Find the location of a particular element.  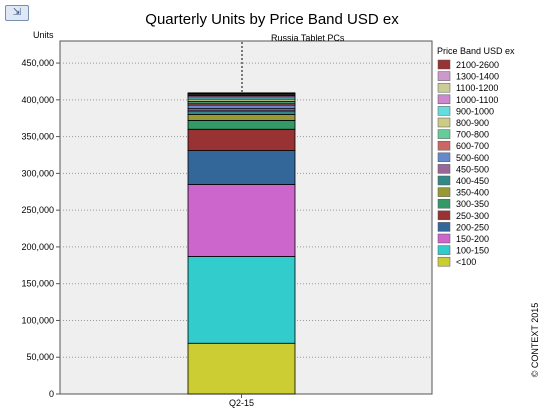

copyright-text: © CONTEXT 2015 is located at coordinates (535, 340).